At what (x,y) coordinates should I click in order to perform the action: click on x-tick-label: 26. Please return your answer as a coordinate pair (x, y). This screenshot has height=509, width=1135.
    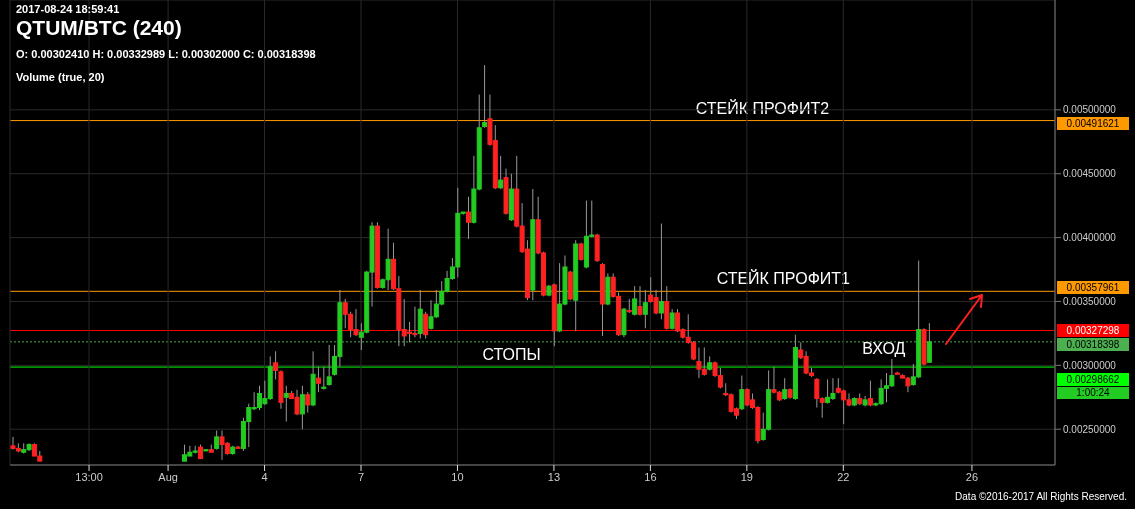
    Looking at the image, I should click on (972, 476).